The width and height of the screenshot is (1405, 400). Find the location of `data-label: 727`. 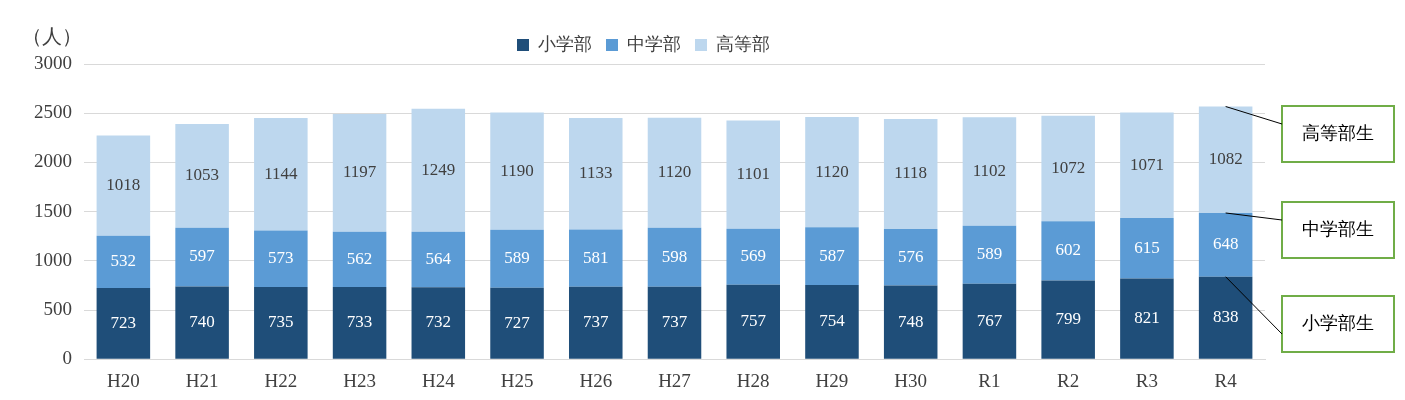

data-label: 727 is located at coordinates (517, 322).